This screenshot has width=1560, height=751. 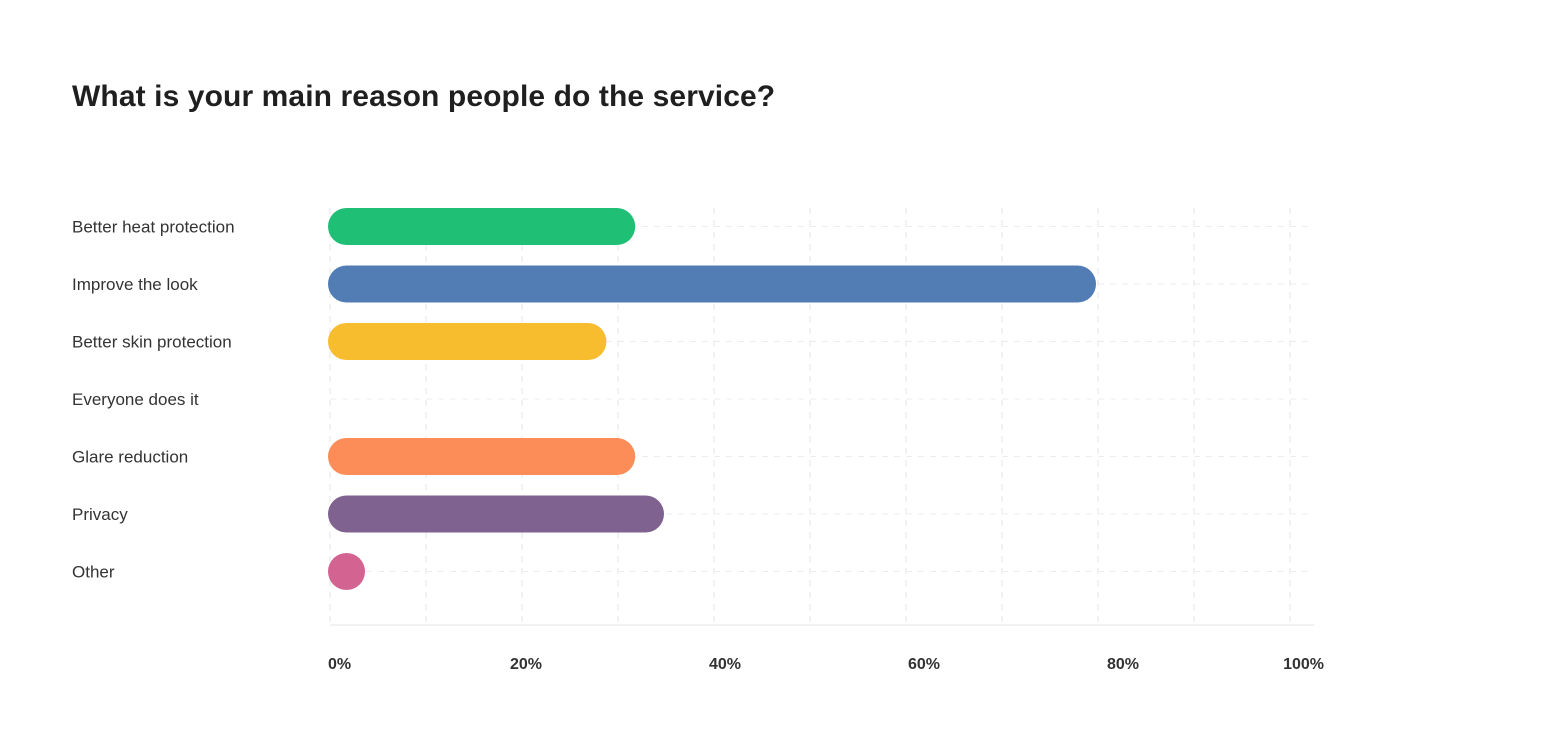 What do you see at coordinates (924, 664) in the screenshot?
I see `x-tick-label: 60%` at bounding box center [924, 664].